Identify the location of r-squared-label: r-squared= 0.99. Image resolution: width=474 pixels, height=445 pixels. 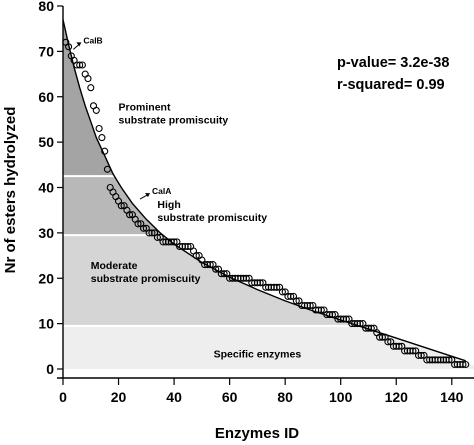
(391, 85).